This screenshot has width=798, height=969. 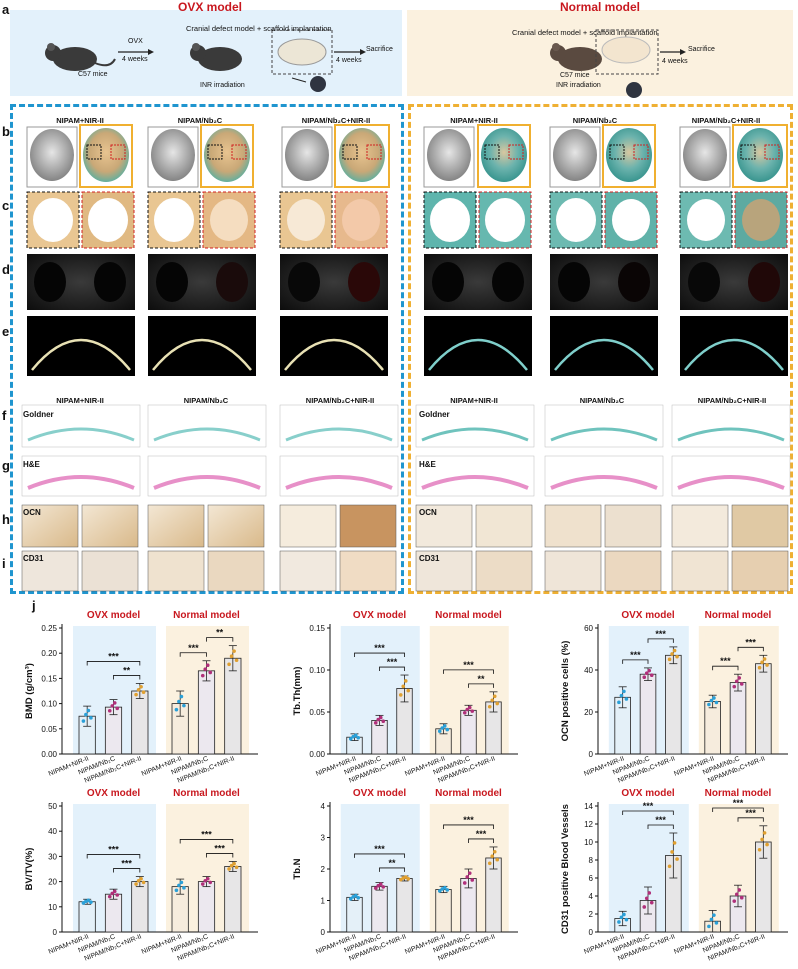 What do you see at coordinates (575, 75) in the screenshot?
I see `normal-mice-label: C57 mice` at bounding box center [575, 75].